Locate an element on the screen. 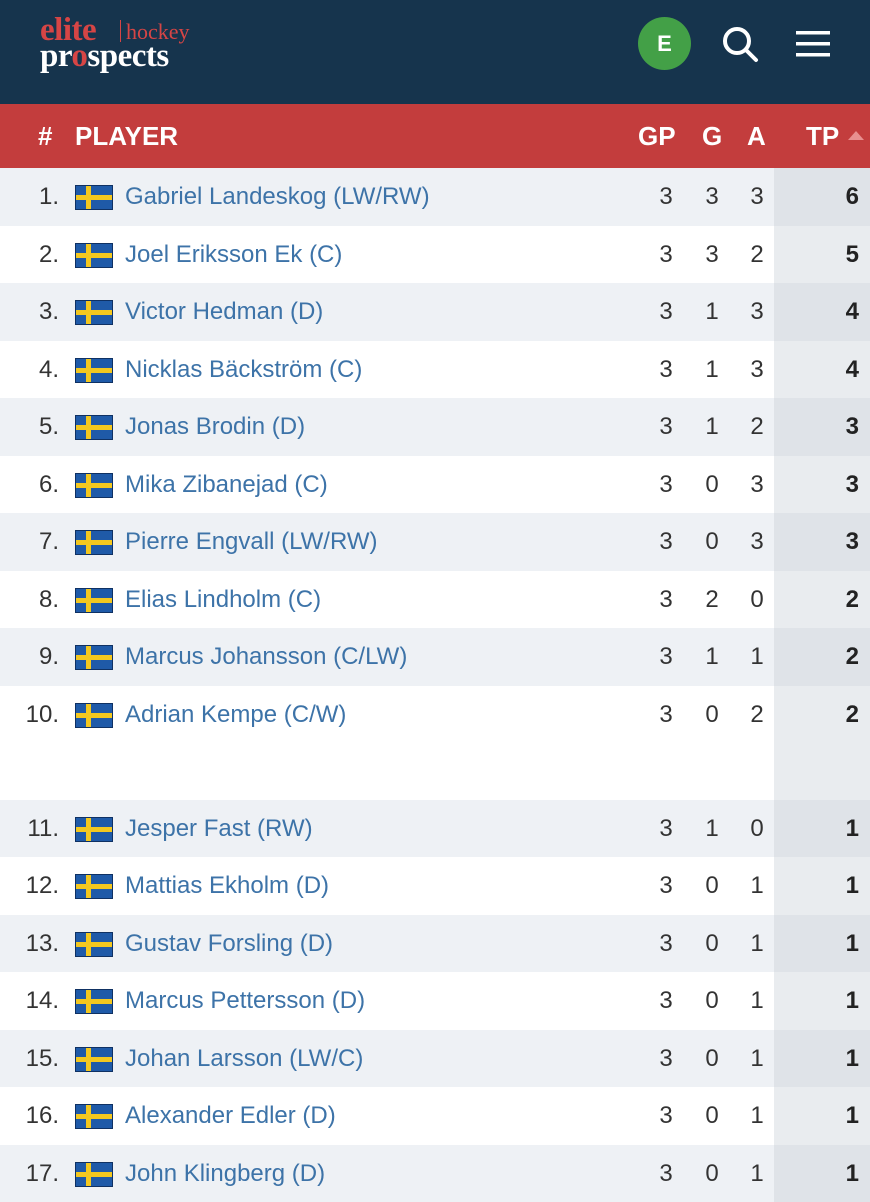 The width and height of the screenshot is (870, 1202). rank-cell: 11. is located at coordinates (43, 828).